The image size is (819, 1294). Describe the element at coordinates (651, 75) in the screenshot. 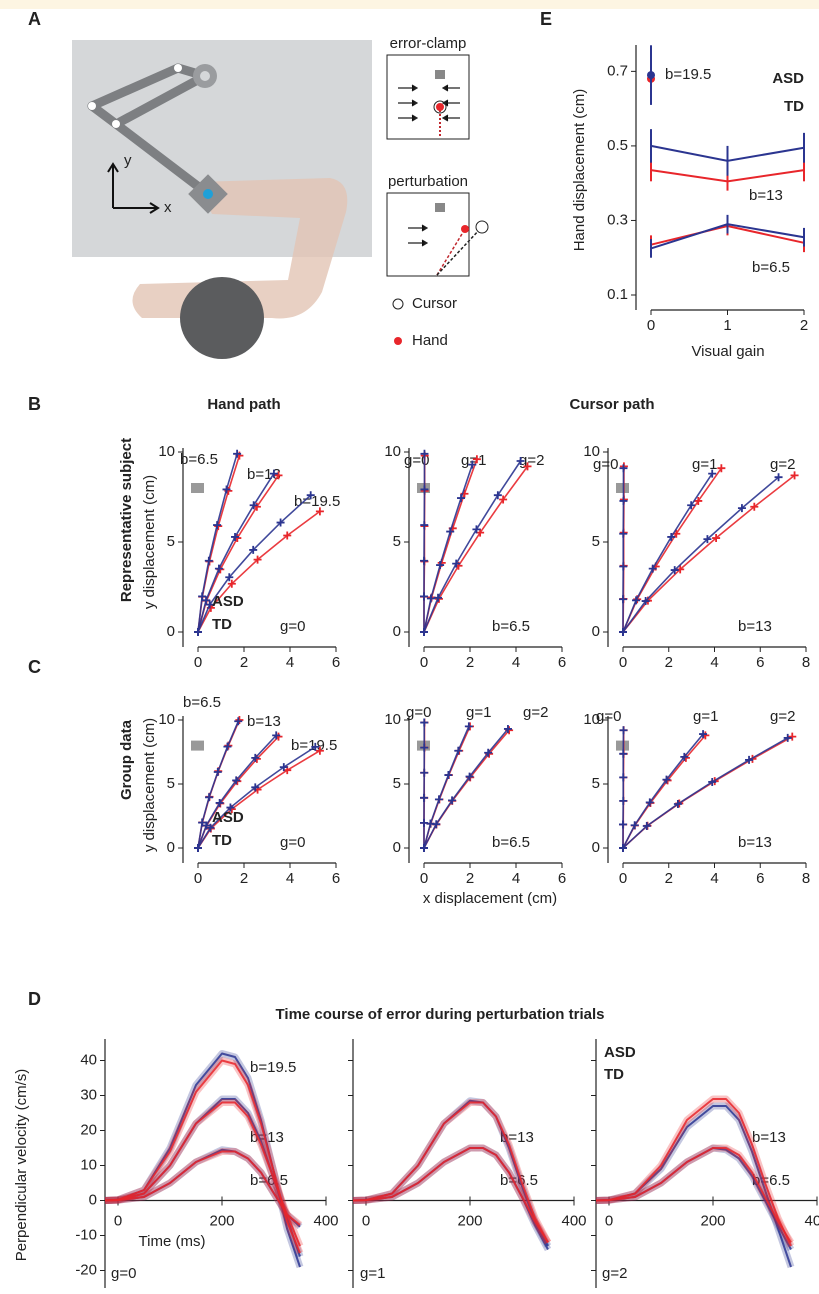

I see `point` at that location.